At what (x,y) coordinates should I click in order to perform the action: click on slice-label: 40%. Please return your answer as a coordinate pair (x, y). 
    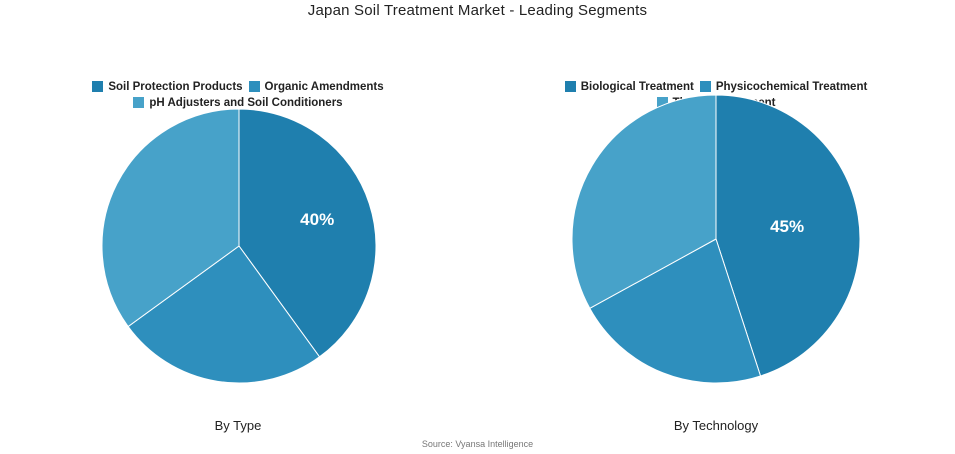
    Looking at the image, I should click on (317, 219).